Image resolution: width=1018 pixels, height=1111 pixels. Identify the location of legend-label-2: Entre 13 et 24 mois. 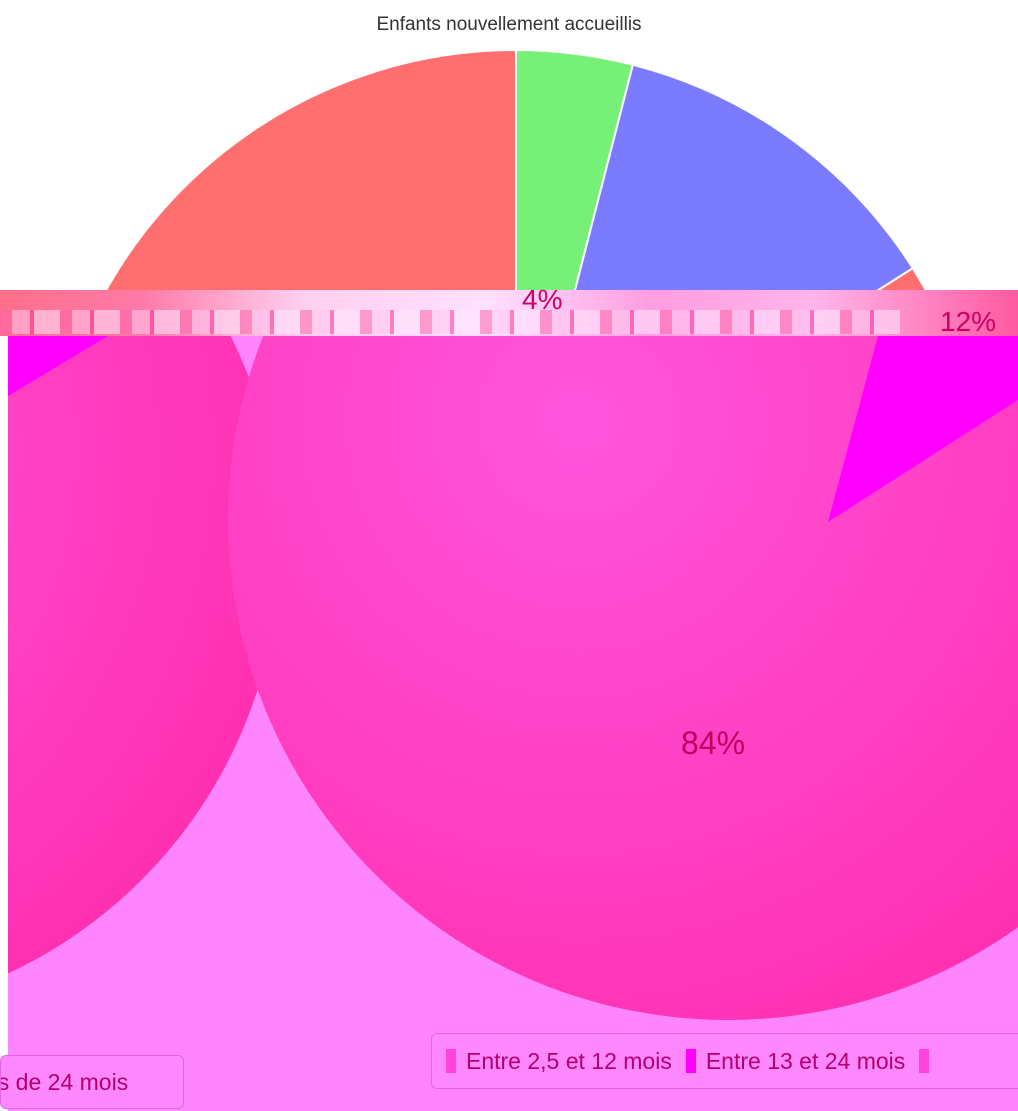
(805, 1060).